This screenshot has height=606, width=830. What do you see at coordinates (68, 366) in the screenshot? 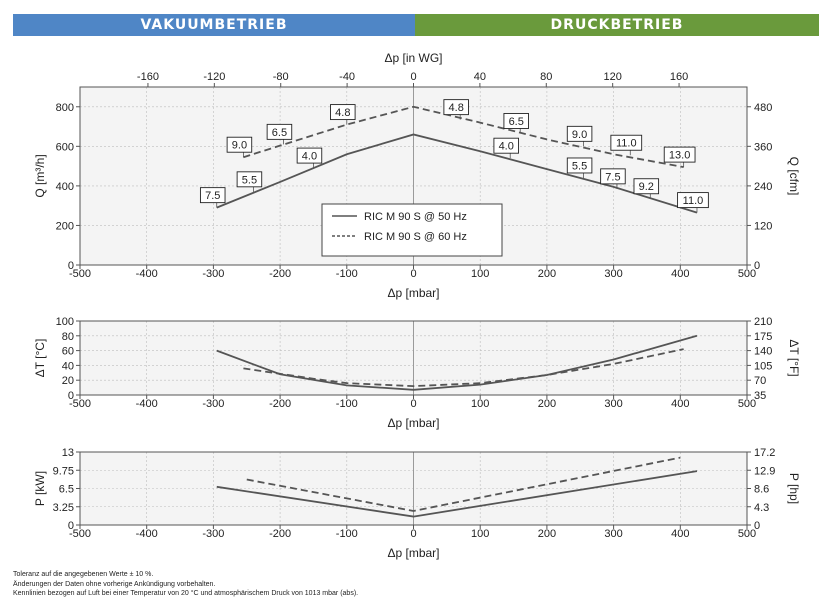
I see `y-tick-label: 40` at bounding box center [68, 366].